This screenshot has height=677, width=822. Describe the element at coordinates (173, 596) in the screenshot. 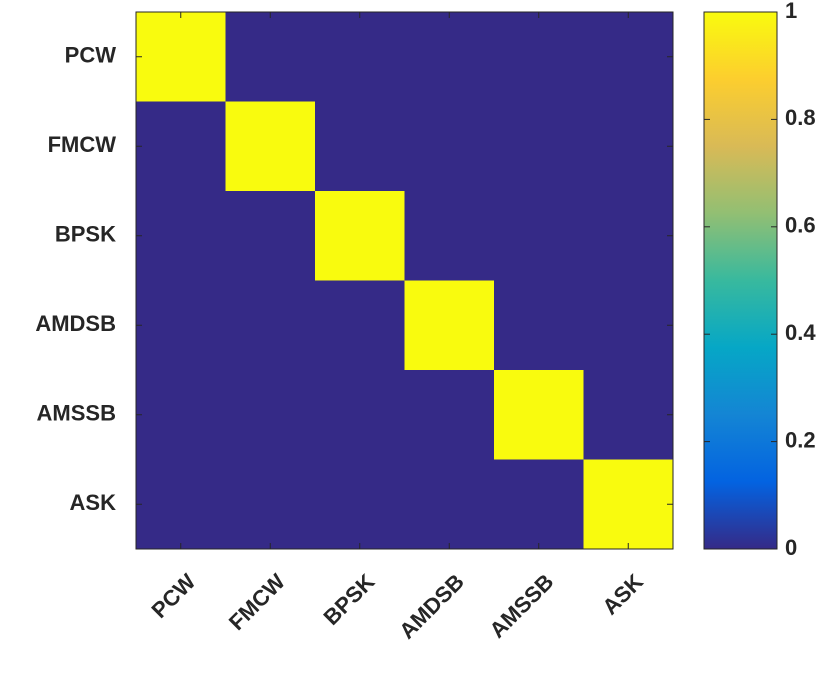

I see `x-tick-label: PCW` at that location.